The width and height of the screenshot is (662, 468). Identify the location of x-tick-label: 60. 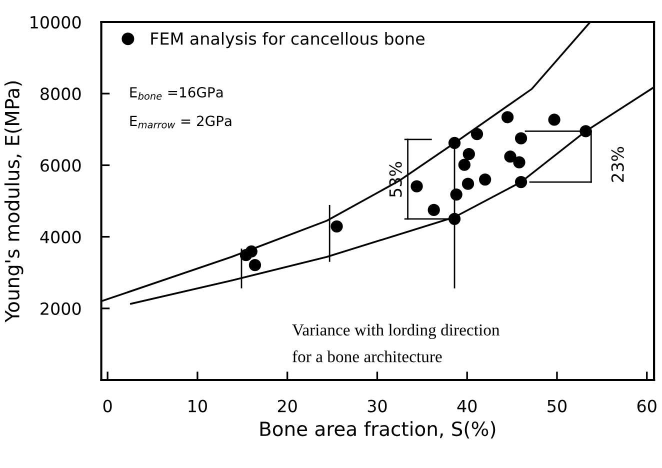
(646, 406).